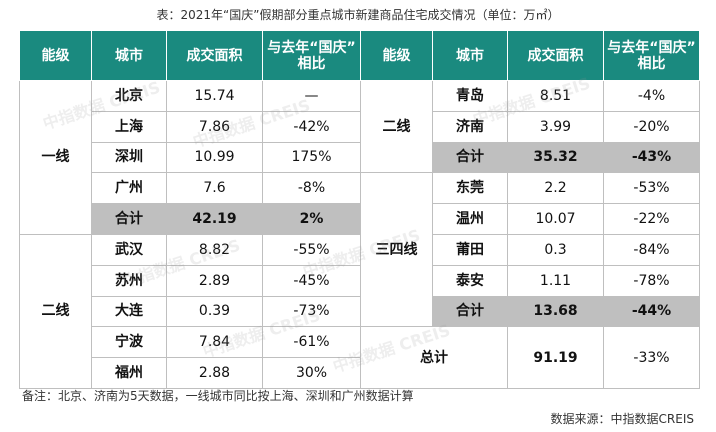 The image size is (716, 432). I want to click on city-cell: 广州, so click(129, 188).